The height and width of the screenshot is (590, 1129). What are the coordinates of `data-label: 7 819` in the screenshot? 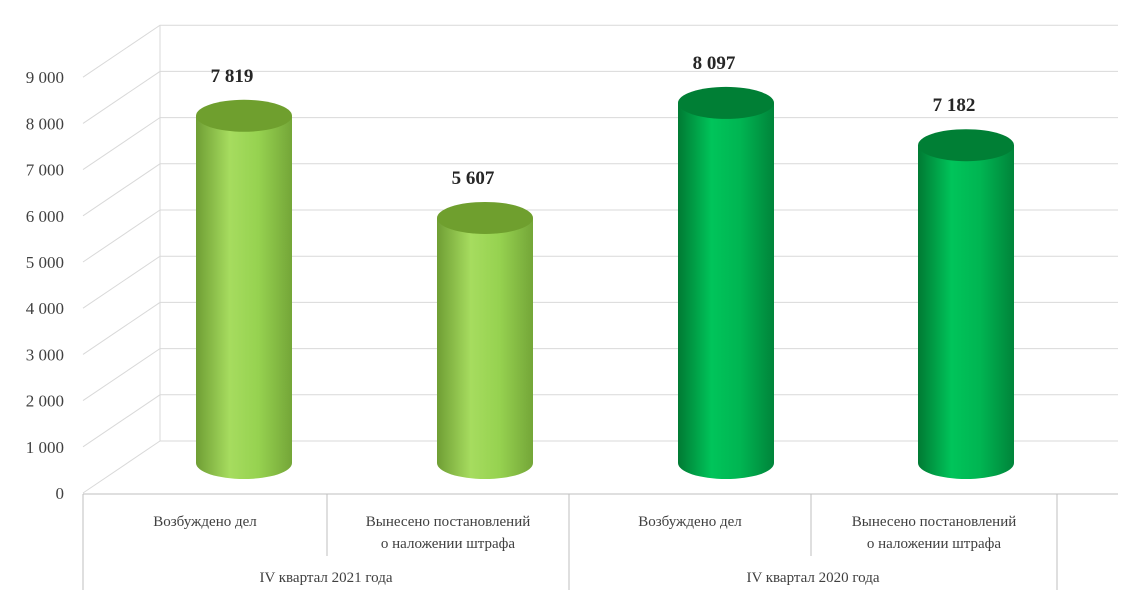 It's located at (232, 76).